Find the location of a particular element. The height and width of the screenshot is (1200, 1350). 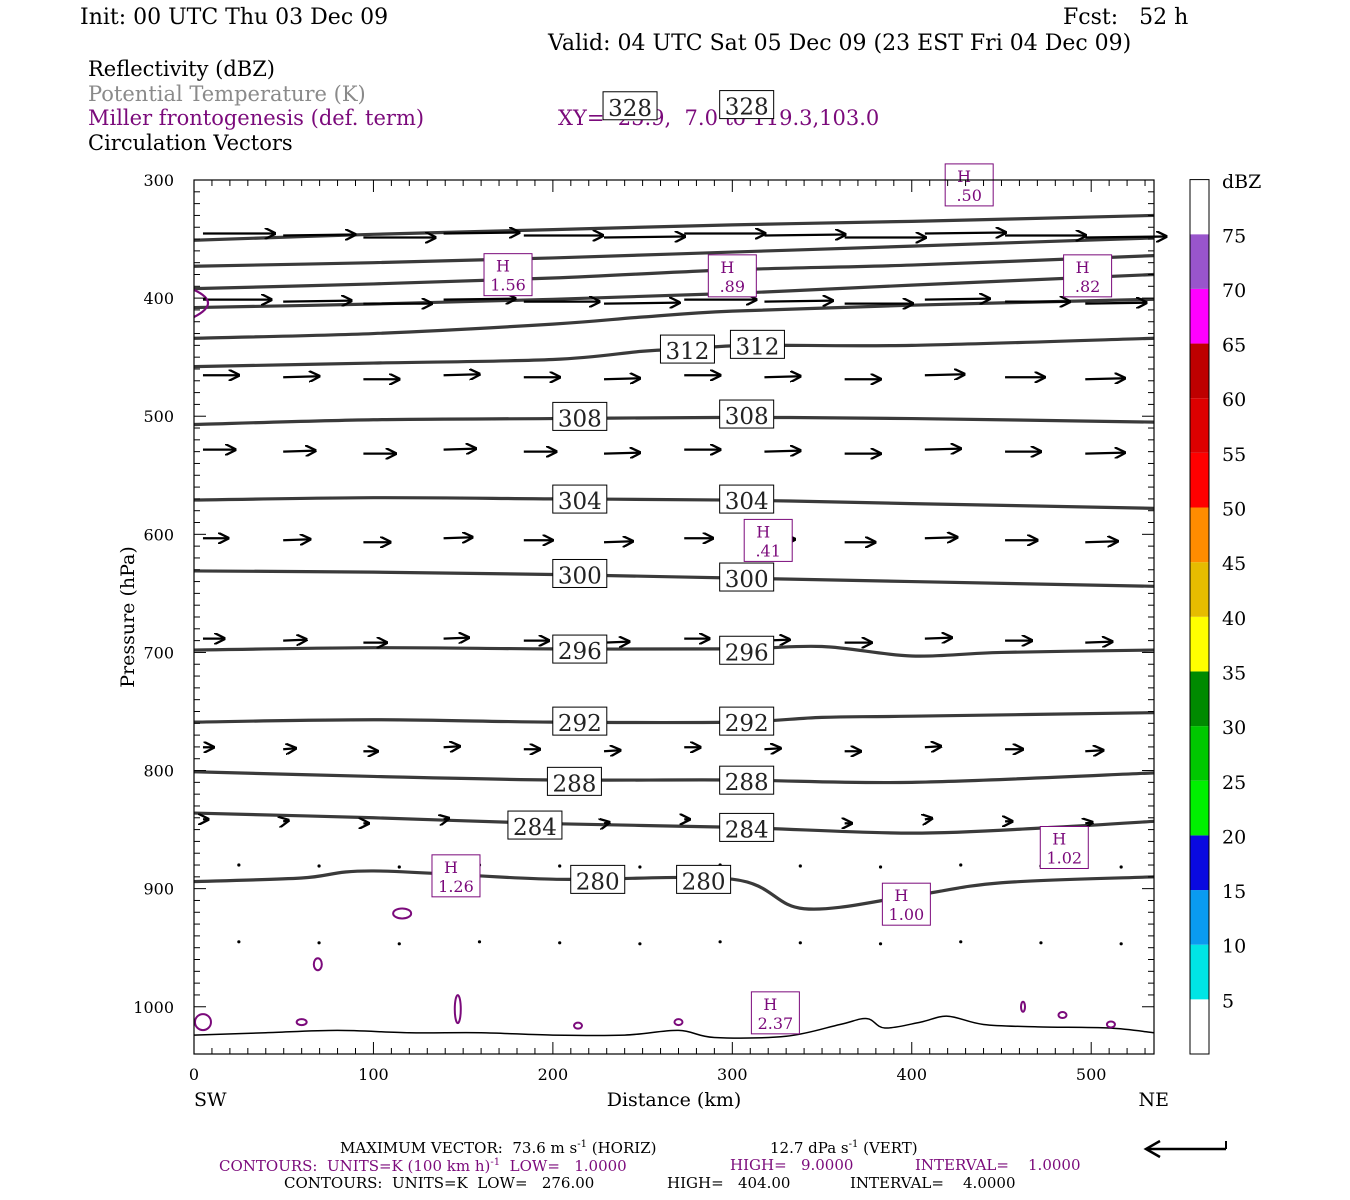

x-right-label: NE is located at coordinates (1154, 1100).